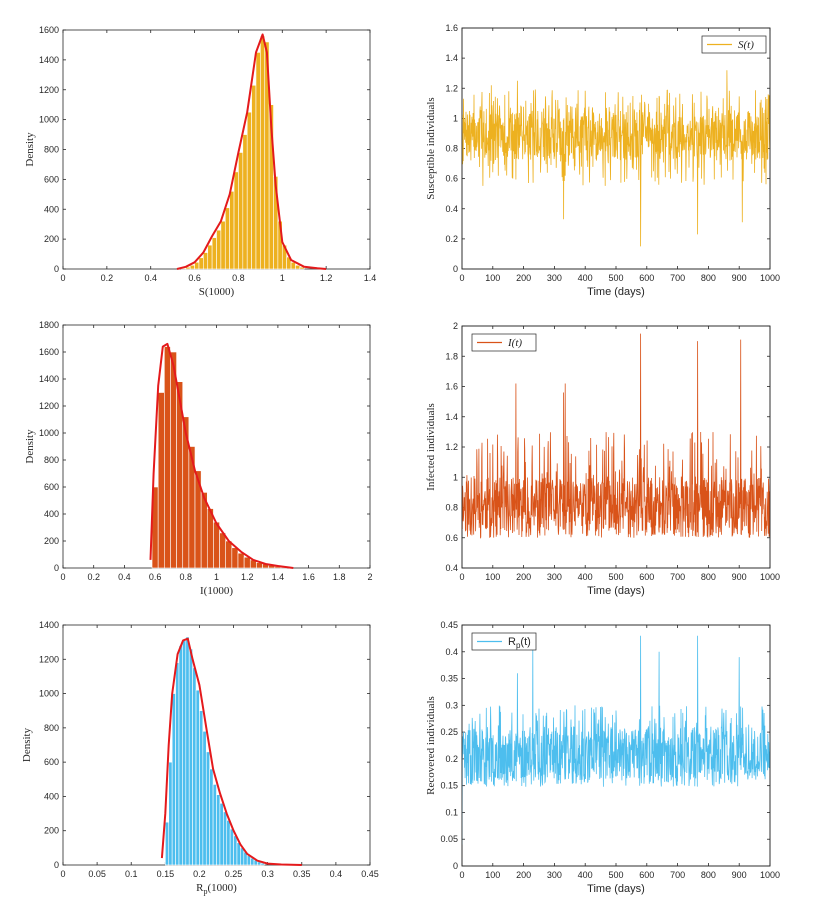 This screenshot has width=817, height=899. What do you see at coordinates (461, 875) in the screenshot?
I see `ts_r-xtick-label: 0` at bounding box center [461, 875].